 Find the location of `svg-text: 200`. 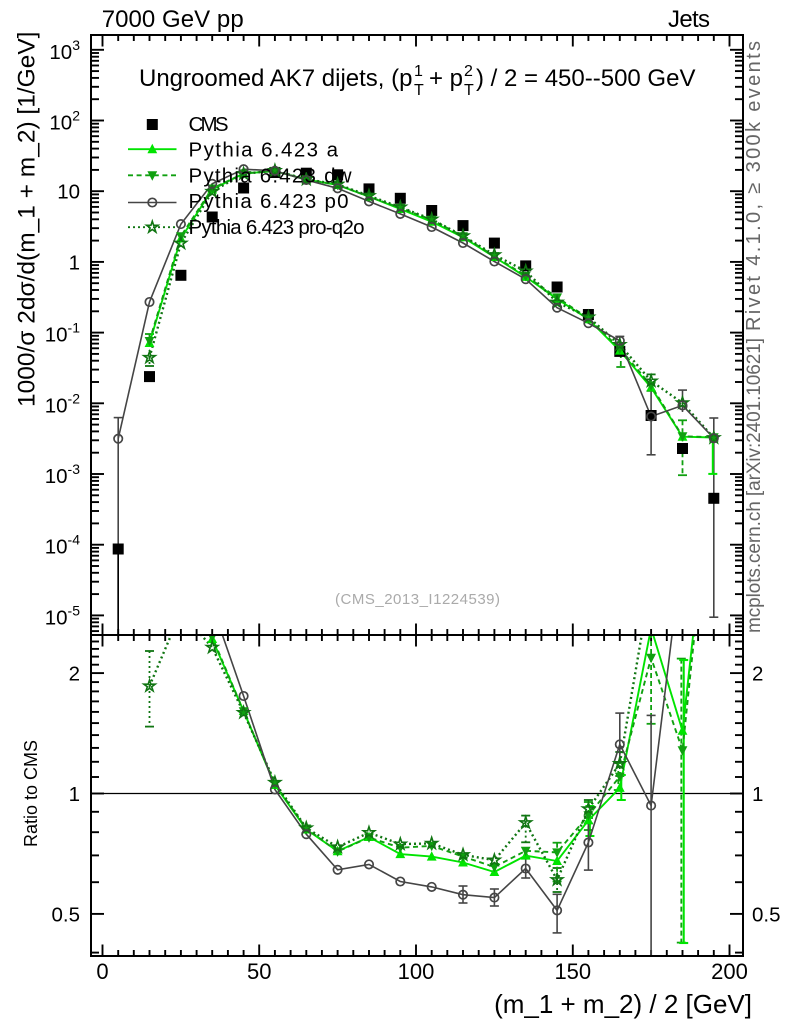

svg-text: 200 is located at coordinates (729, 971).